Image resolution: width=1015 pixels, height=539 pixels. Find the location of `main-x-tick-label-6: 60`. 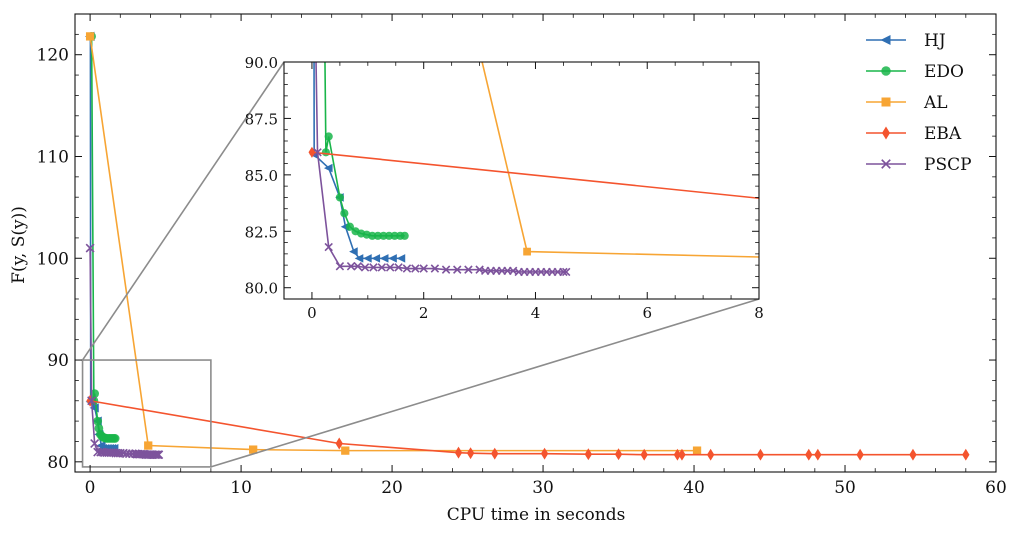

main-x-tick-label-6: 60 is located at coordinates (996, 488).